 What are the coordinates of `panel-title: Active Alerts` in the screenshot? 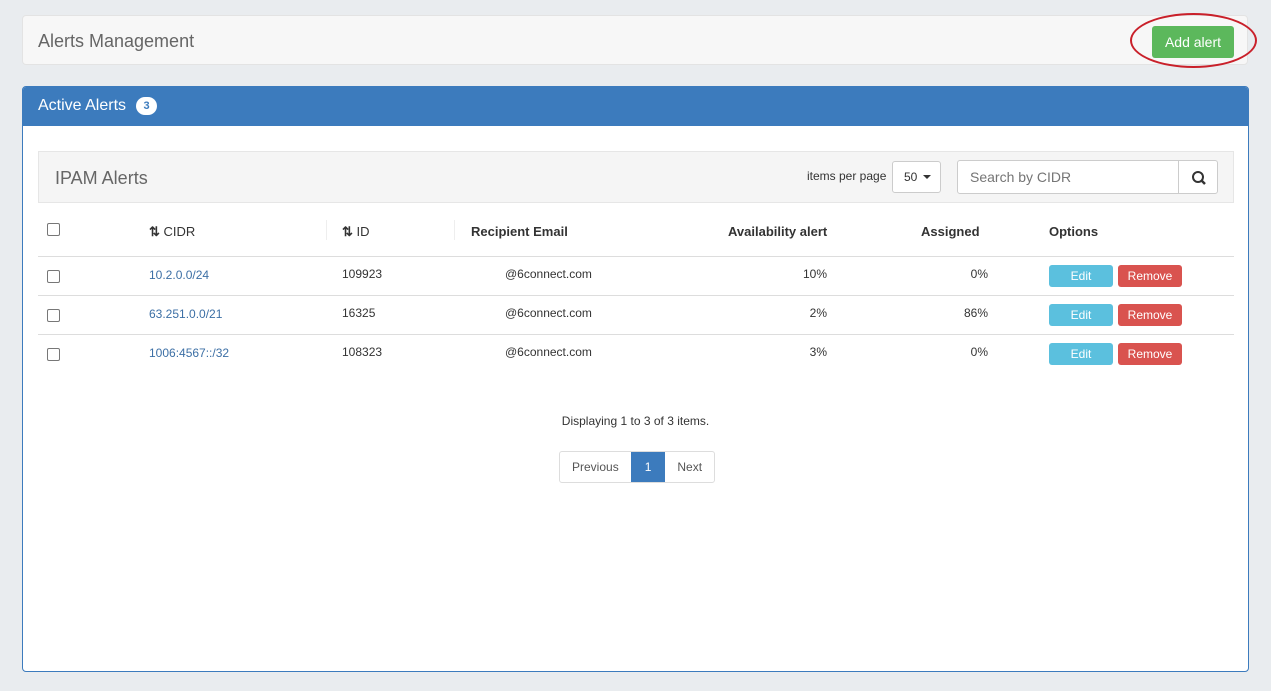 It's located at (82, 105).